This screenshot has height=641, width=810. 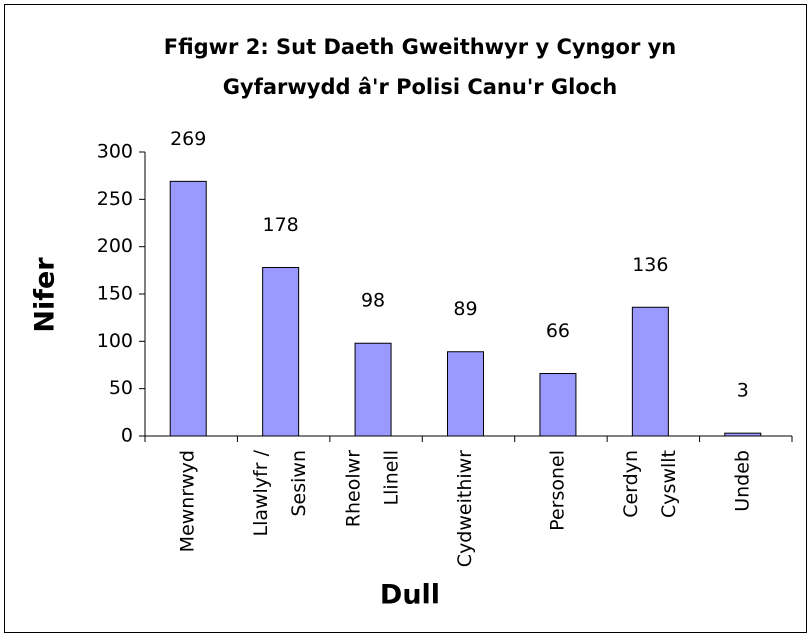 I want to click on x-tick-label: Cydweithiwr, so click(x=465, y=508).